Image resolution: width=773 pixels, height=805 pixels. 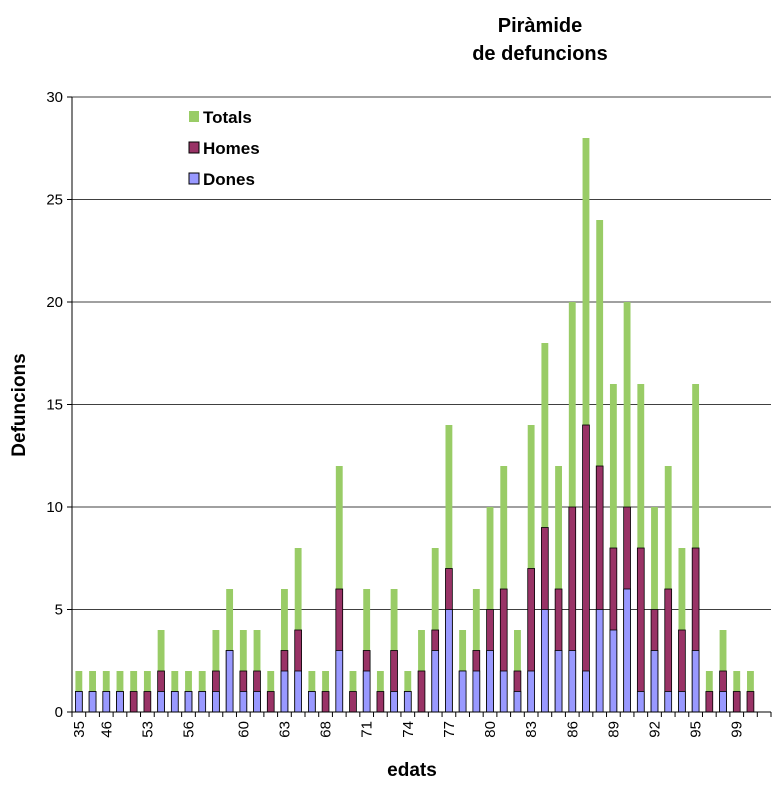 I want to click on x-tick-label: 92, so click(x=655, y=729).